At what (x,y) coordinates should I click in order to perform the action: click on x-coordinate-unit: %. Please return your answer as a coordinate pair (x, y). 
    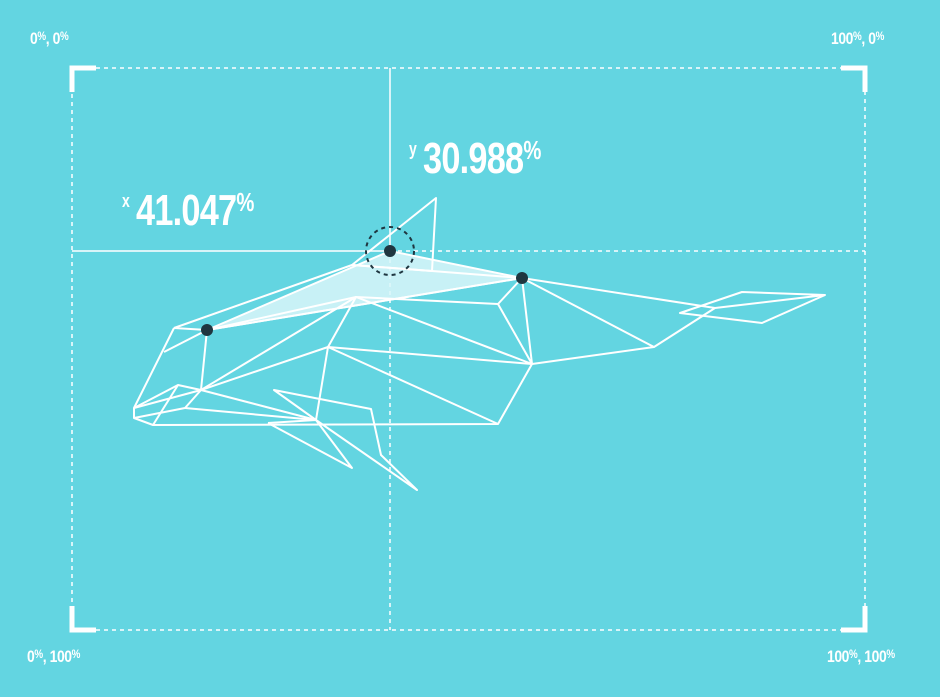
    Looking at the image, I should click on (245, 202).